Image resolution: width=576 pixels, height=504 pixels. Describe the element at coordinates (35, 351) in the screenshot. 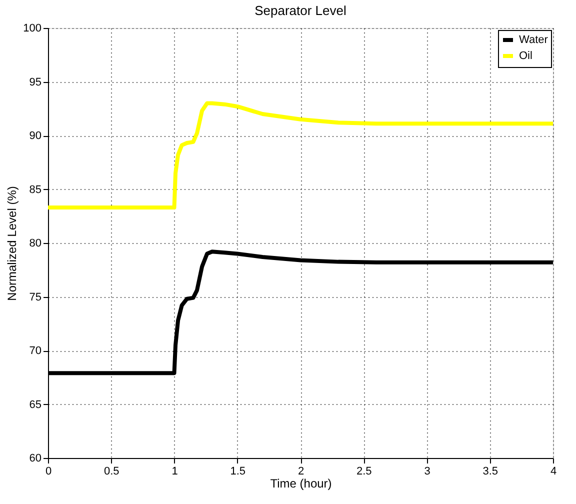

I see `y-tick-label: 70` at that location.